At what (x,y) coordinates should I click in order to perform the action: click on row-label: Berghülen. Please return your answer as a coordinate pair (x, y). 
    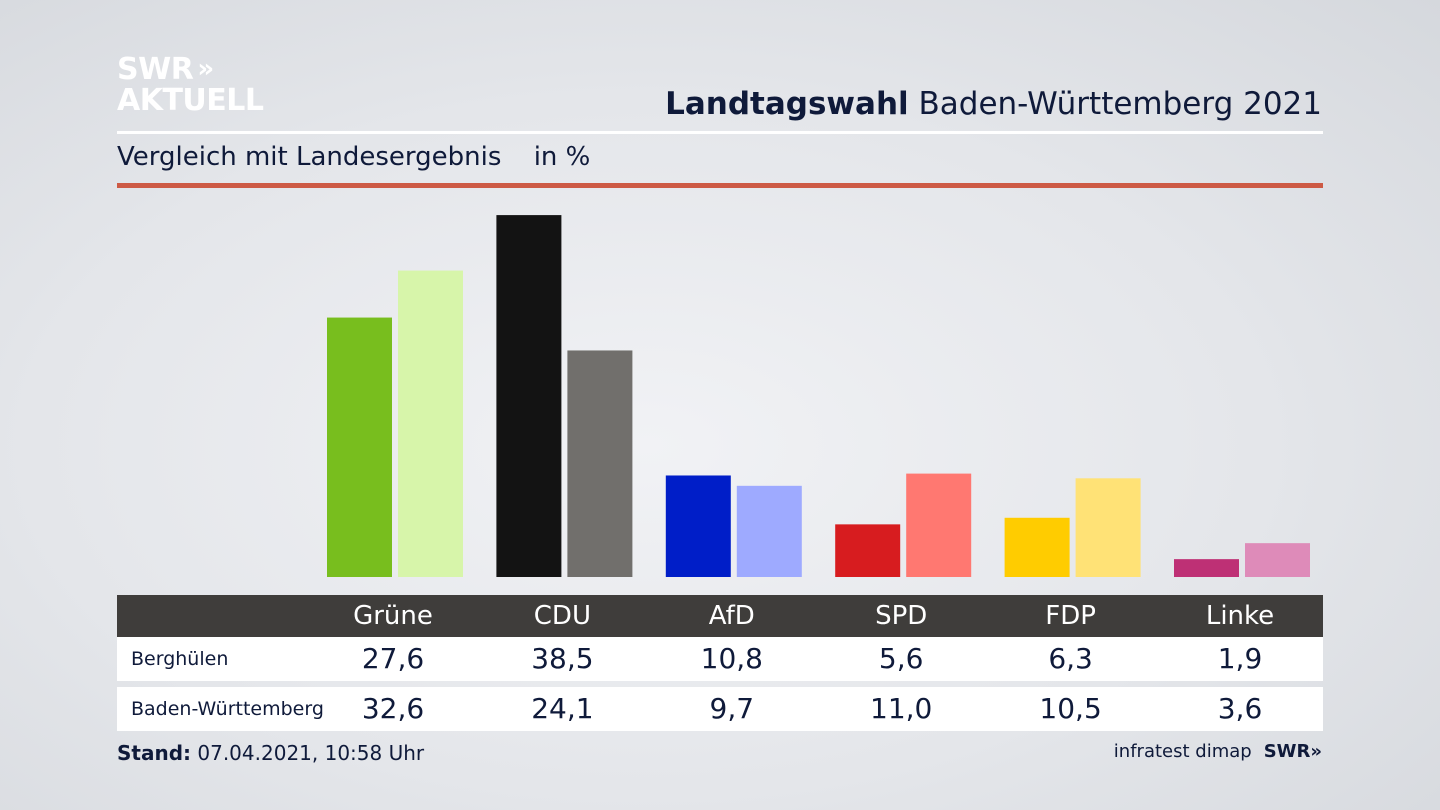
    Looking at the image, I should click on (180, 659).